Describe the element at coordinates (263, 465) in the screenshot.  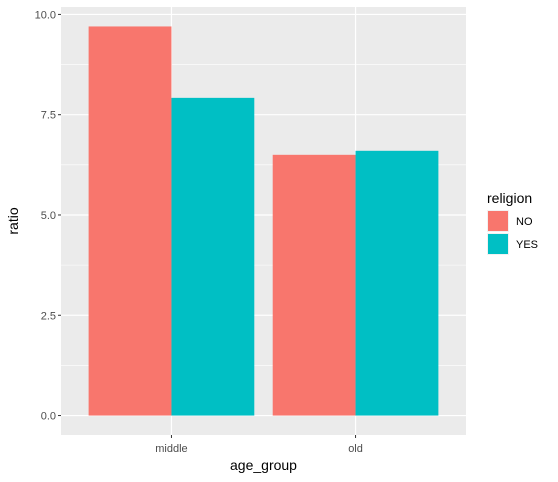
I see `x-axis-title: age_group` at that location.